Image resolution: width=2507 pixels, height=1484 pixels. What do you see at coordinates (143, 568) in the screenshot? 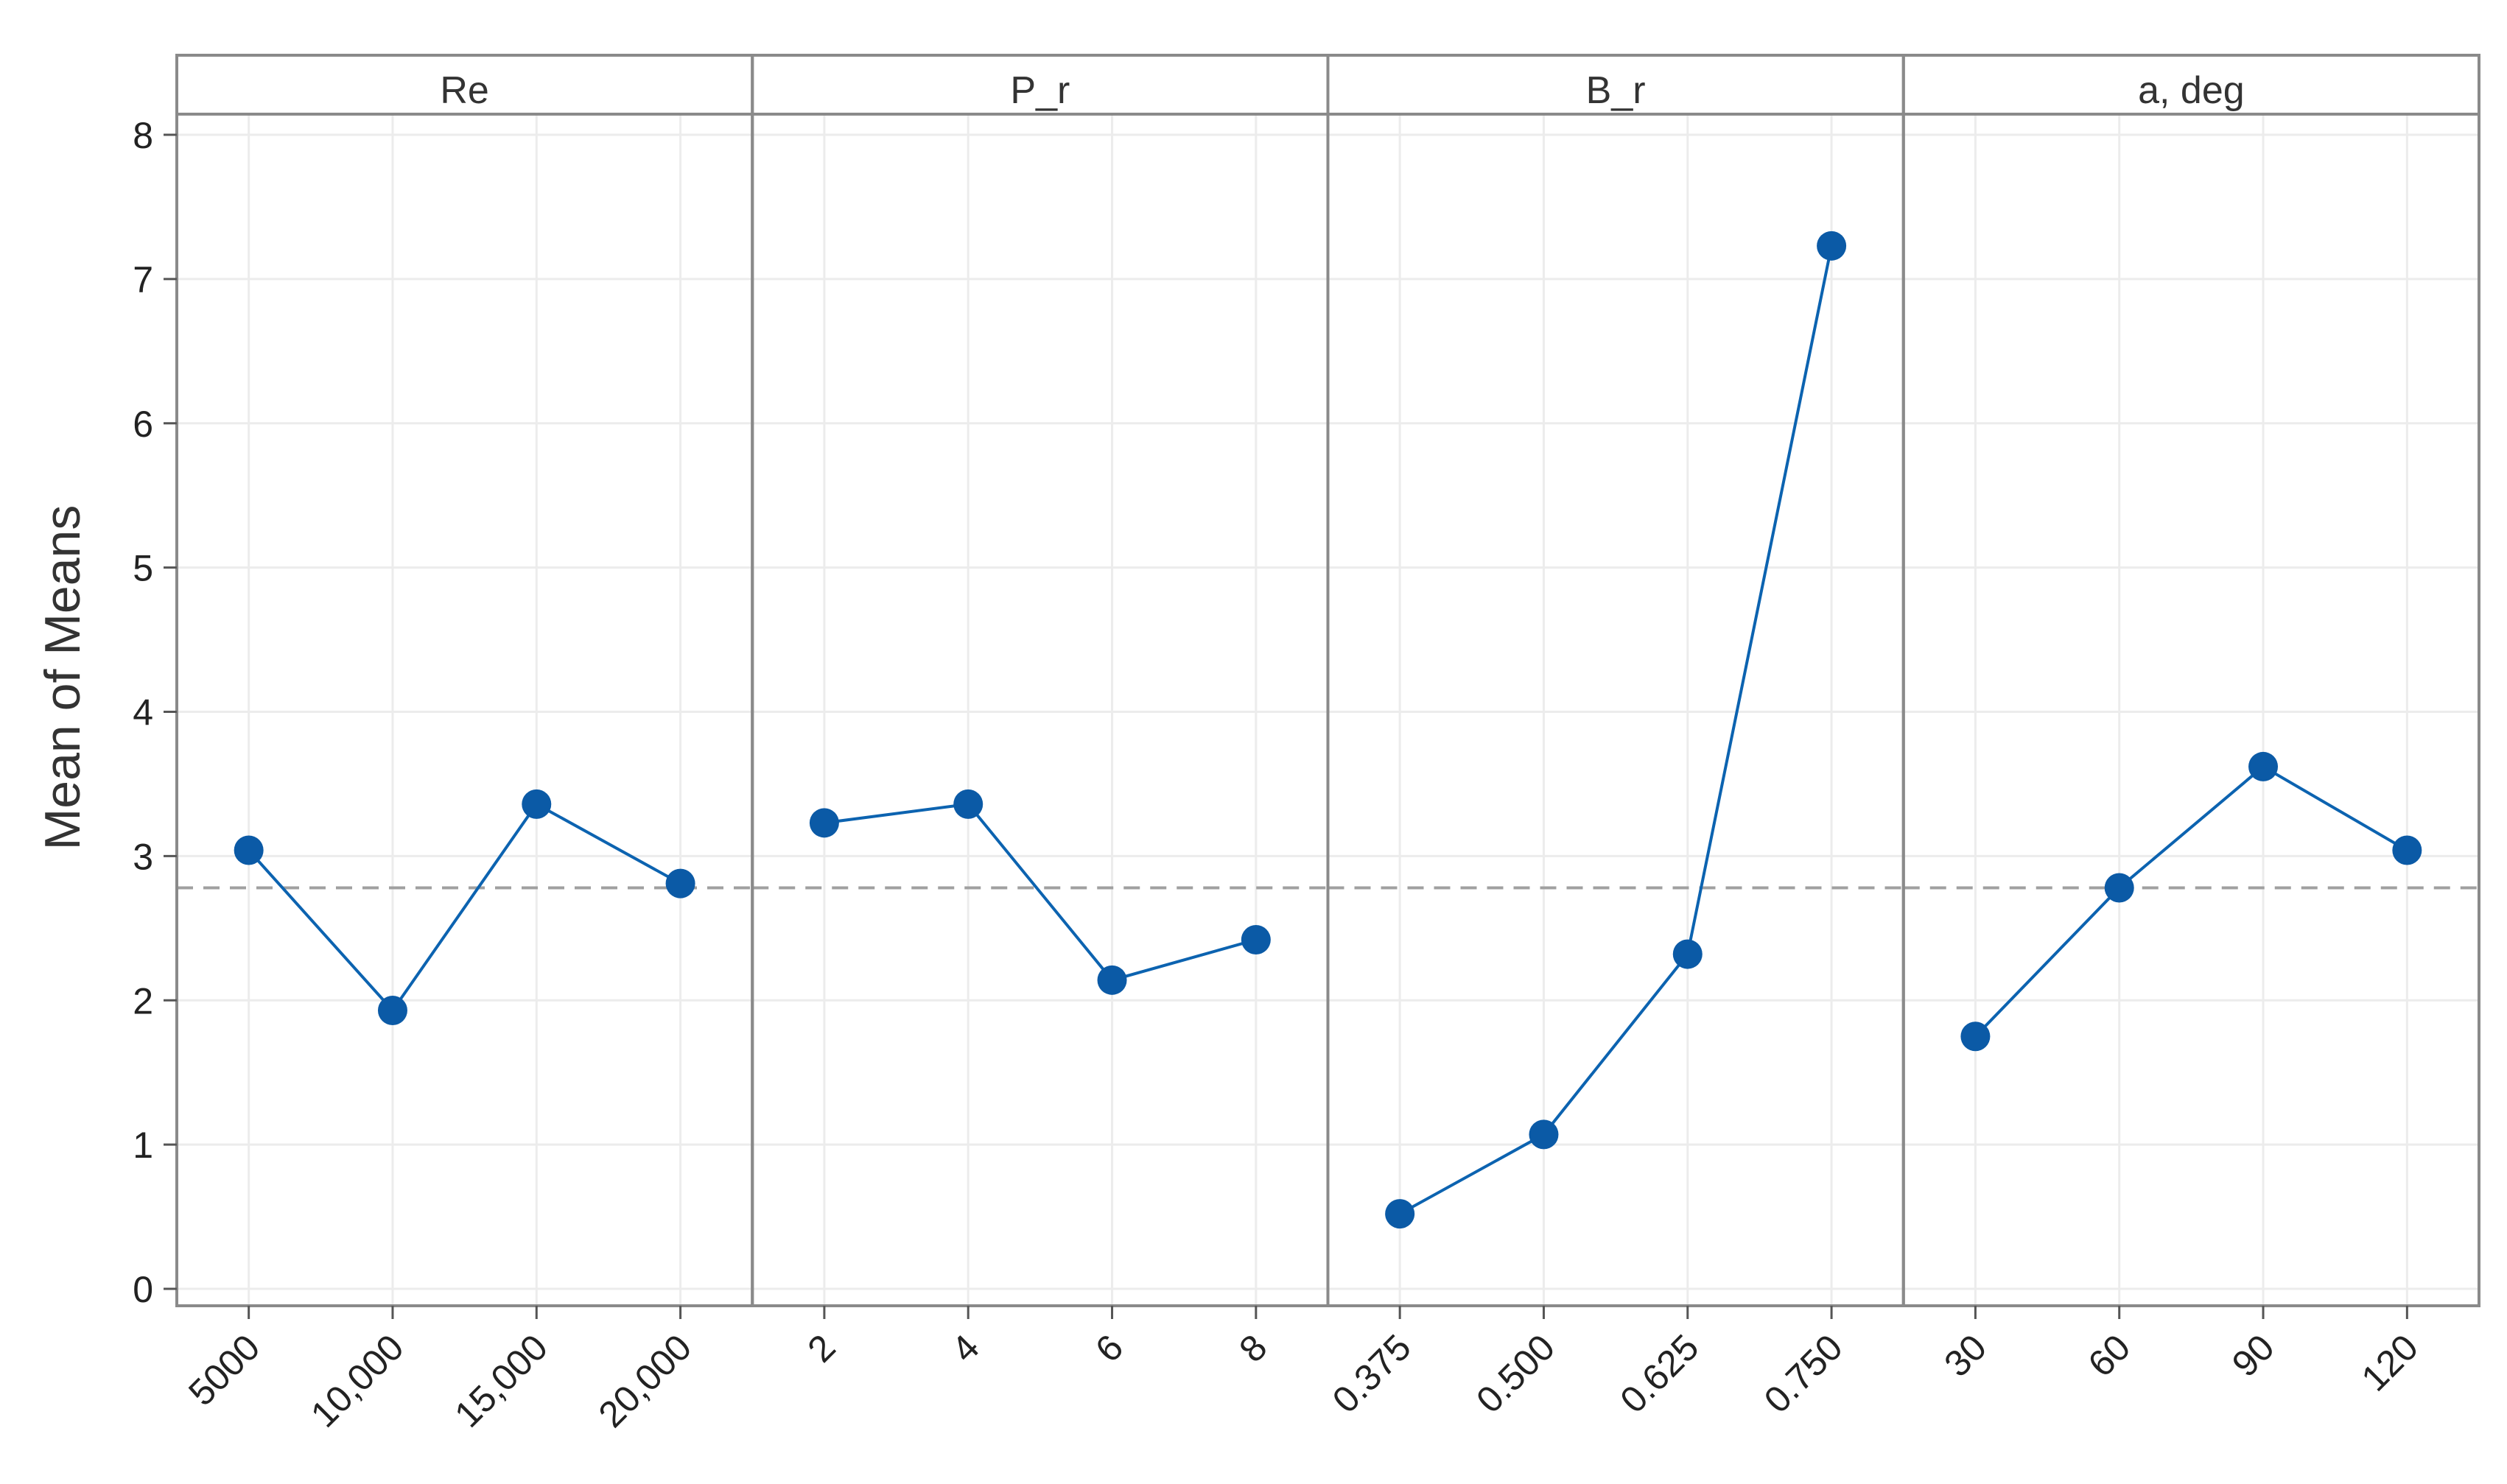
I see `y-tick-label: 5` at bounding box center [143, 568].